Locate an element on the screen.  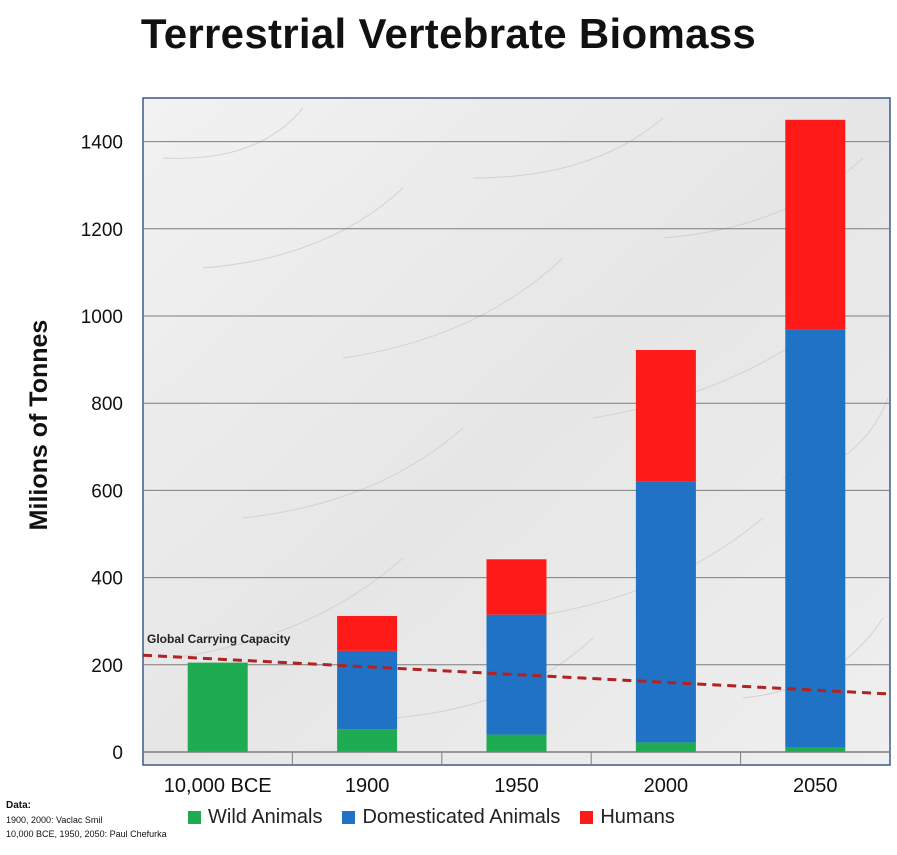
x-tick-label: 1950 is located at coordinates (516, 786).